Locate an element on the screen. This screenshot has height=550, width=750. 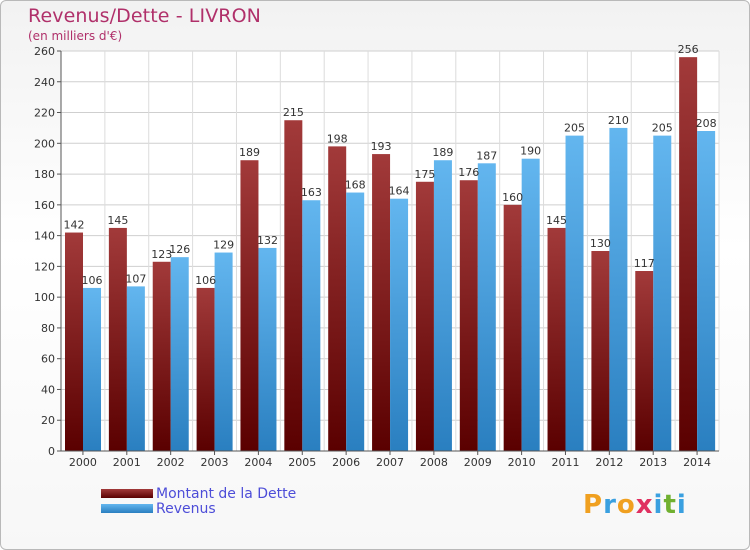
x-tick-label: 2005 is located at coordinates (302, 462).